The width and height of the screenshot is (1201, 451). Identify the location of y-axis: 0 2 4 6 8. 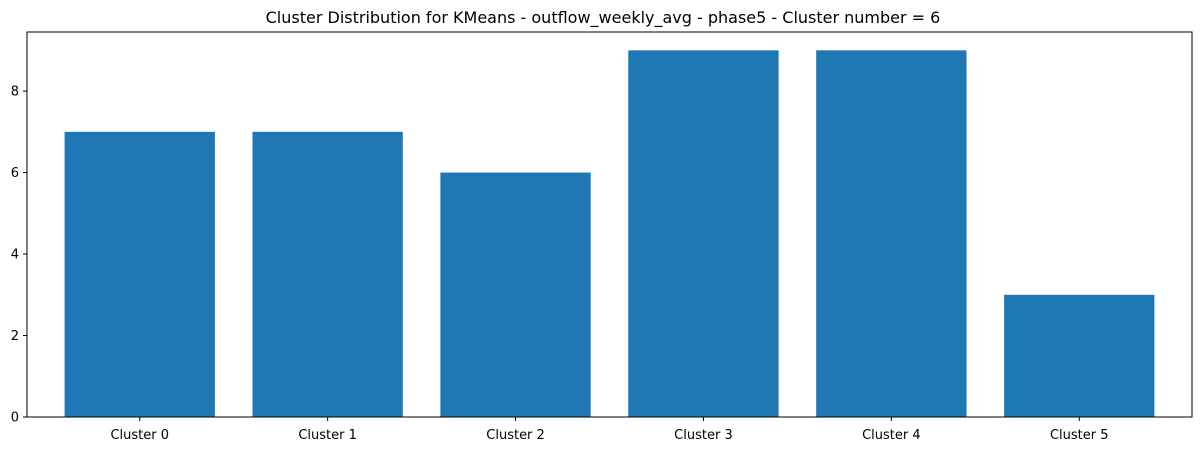
(19, 255).